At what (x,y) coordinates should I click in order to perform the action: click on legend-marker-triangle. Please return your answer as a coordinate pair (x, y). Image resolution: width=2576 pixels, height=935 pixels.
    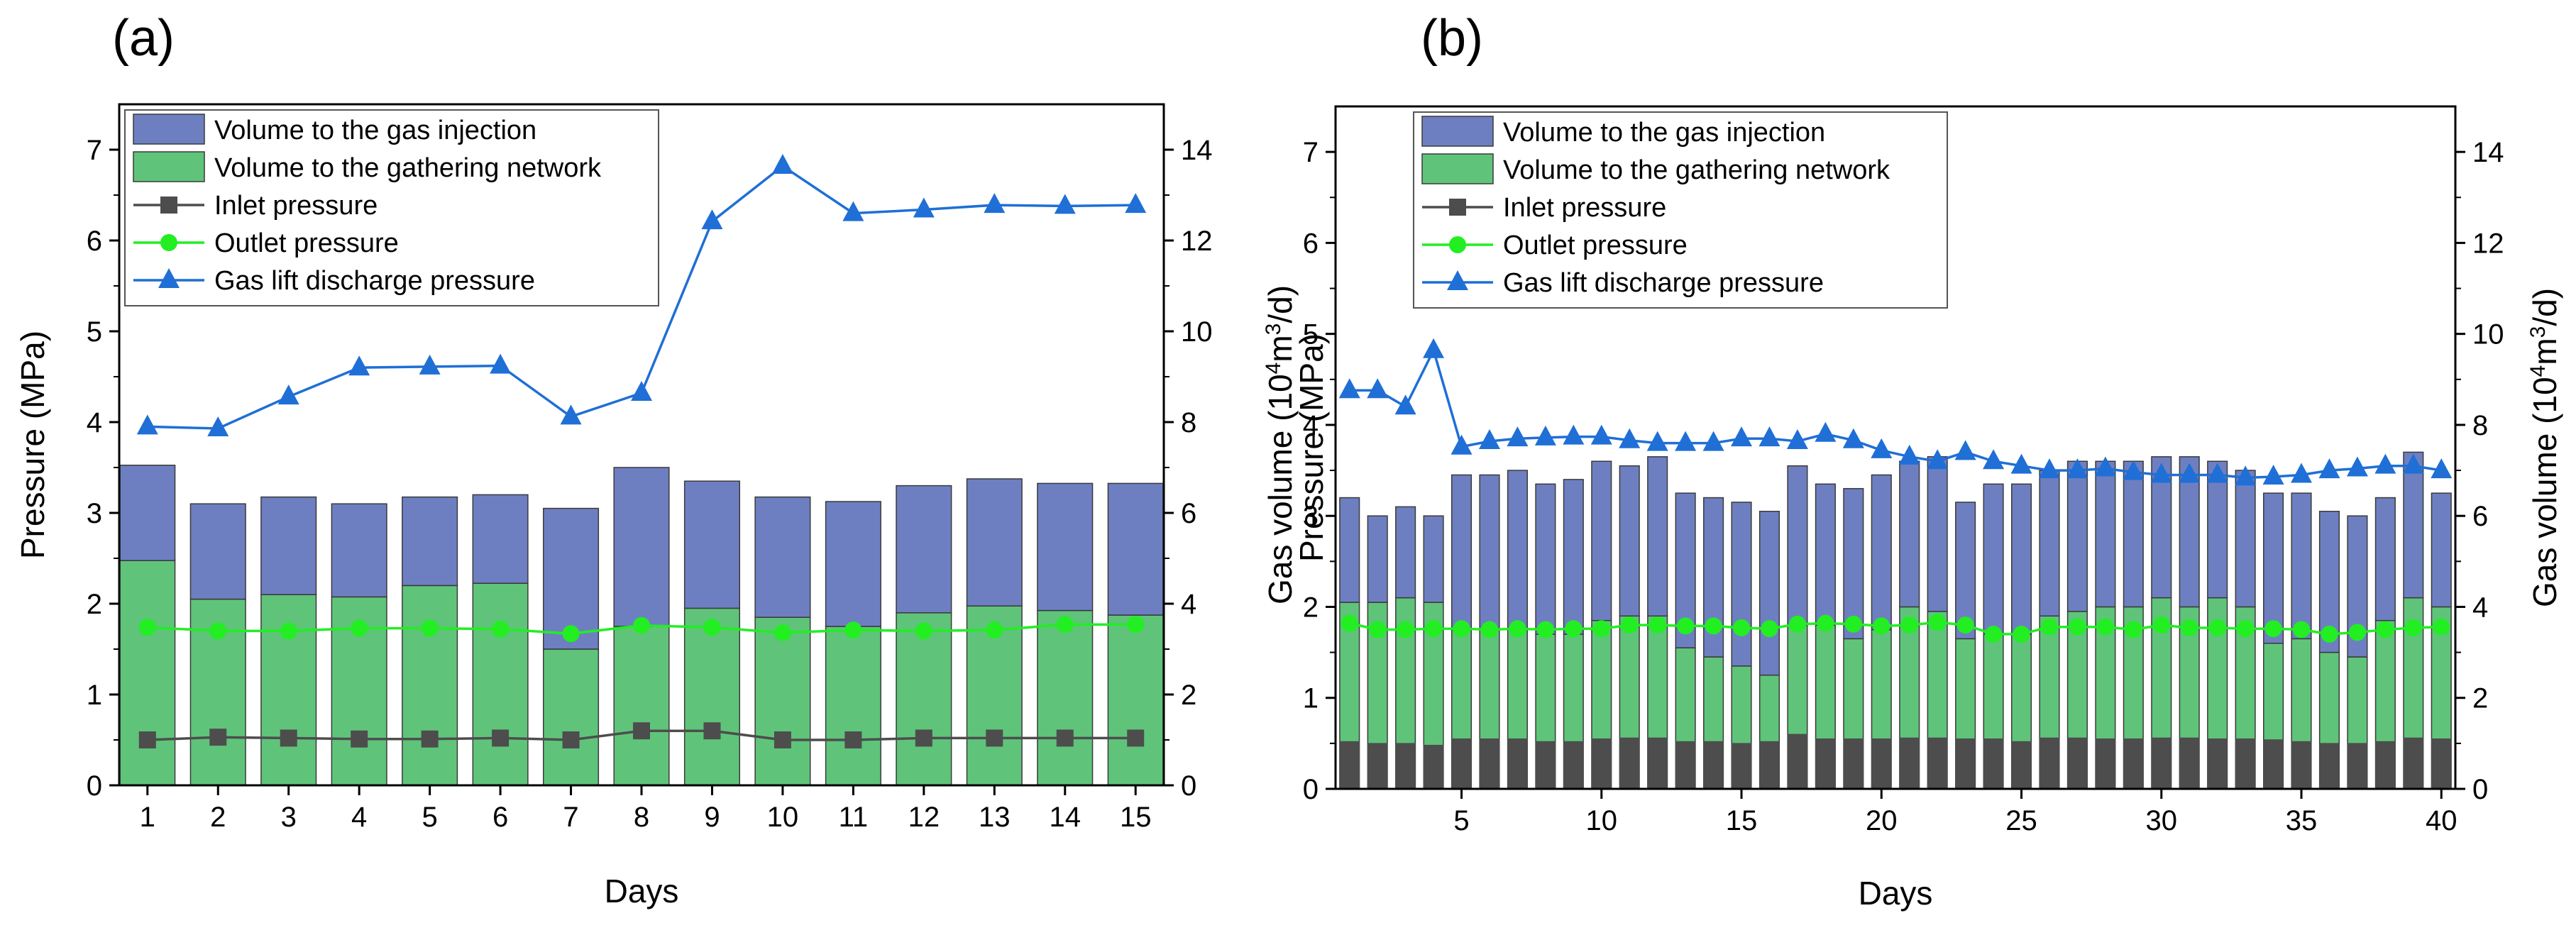
    Looking at the image, I should click on (1457, 280).